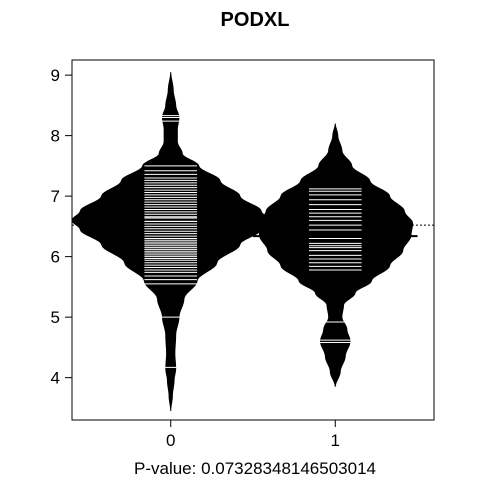 Image resolution: width=480 pixels, height=480 pixels. I want to click on y-tick-label: 9, so click(55, 75).